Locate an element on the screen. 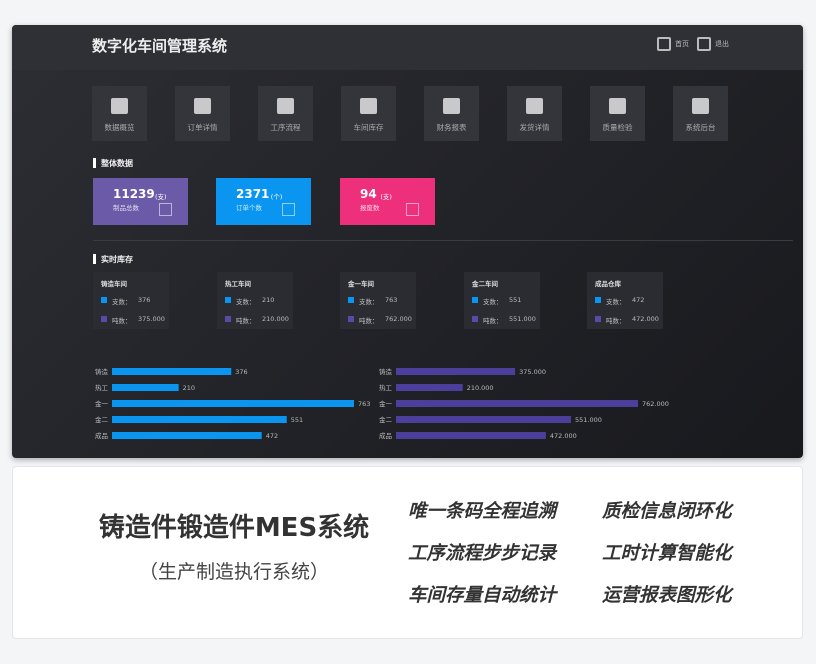 Image resolution: width=816 pixels, height=664 pixels. stat-number: 210.000 is located at coordinates (275, 319).